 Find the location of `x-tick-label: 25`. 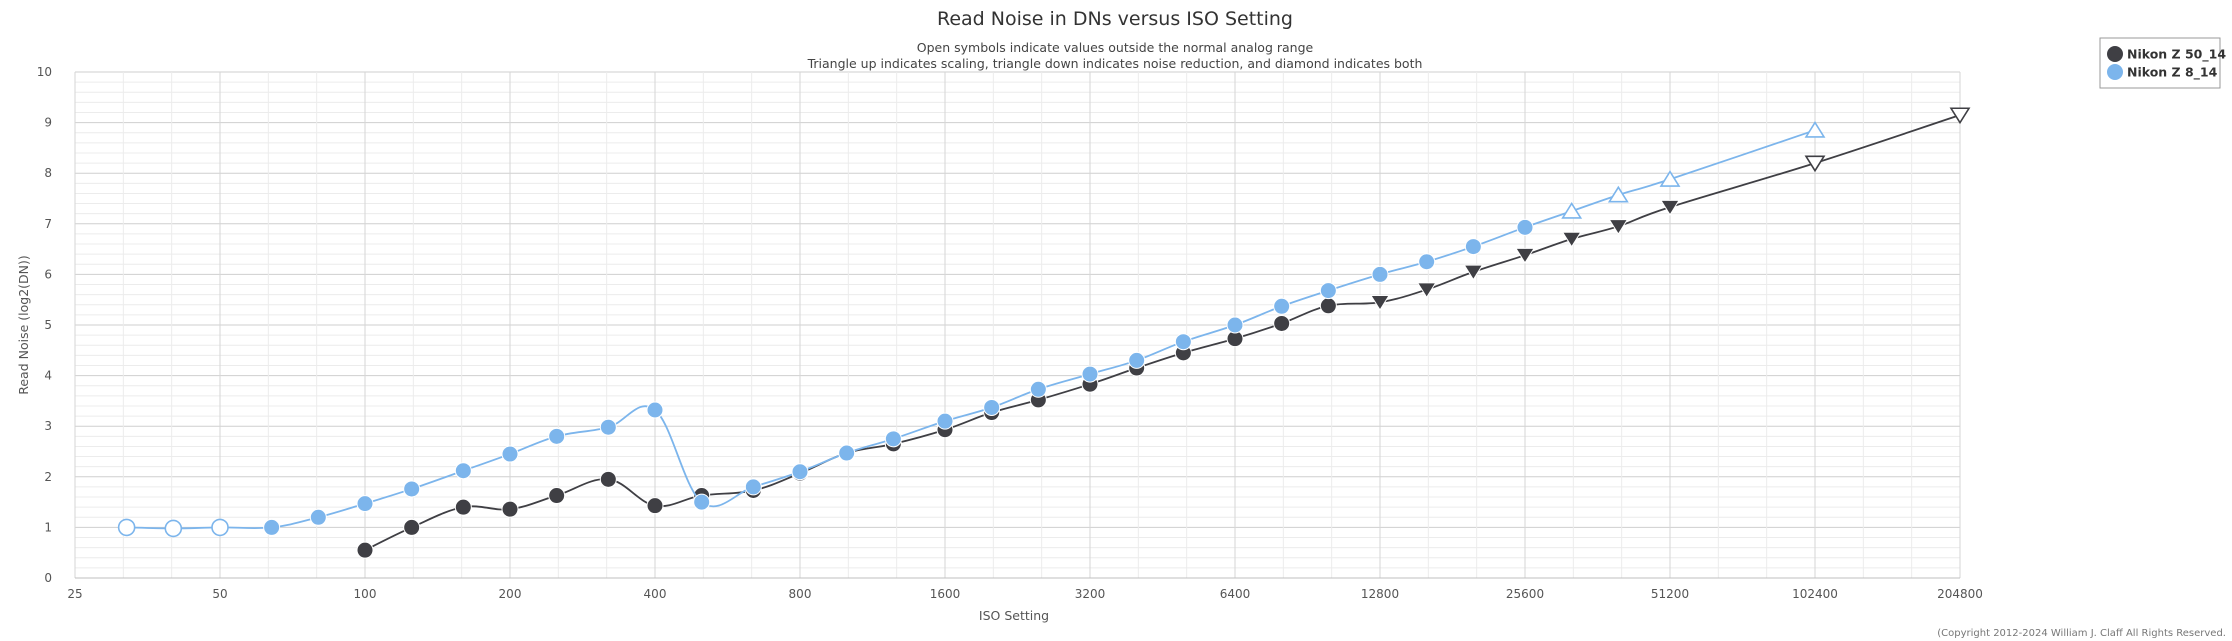

x-tick-label: 25 is located at coordinates (74, 594).